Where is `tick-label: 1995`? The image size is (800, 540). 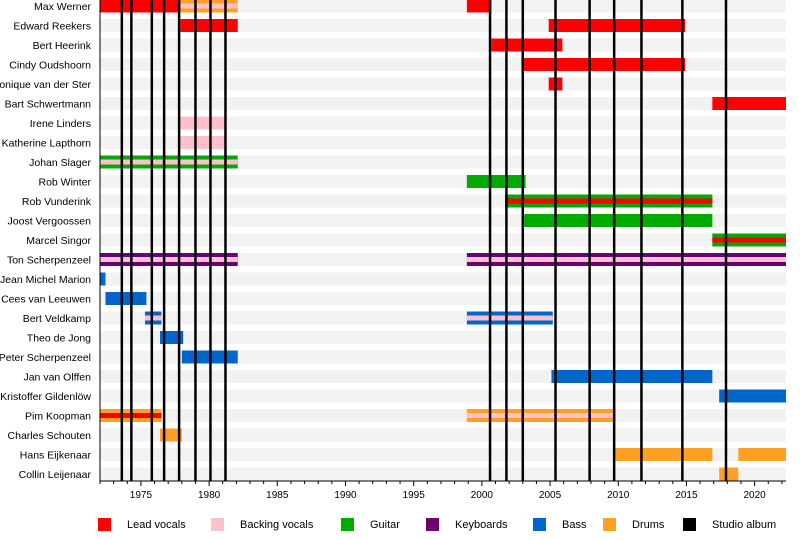
tick-label: 1995 is located at coordinates (414, 495).